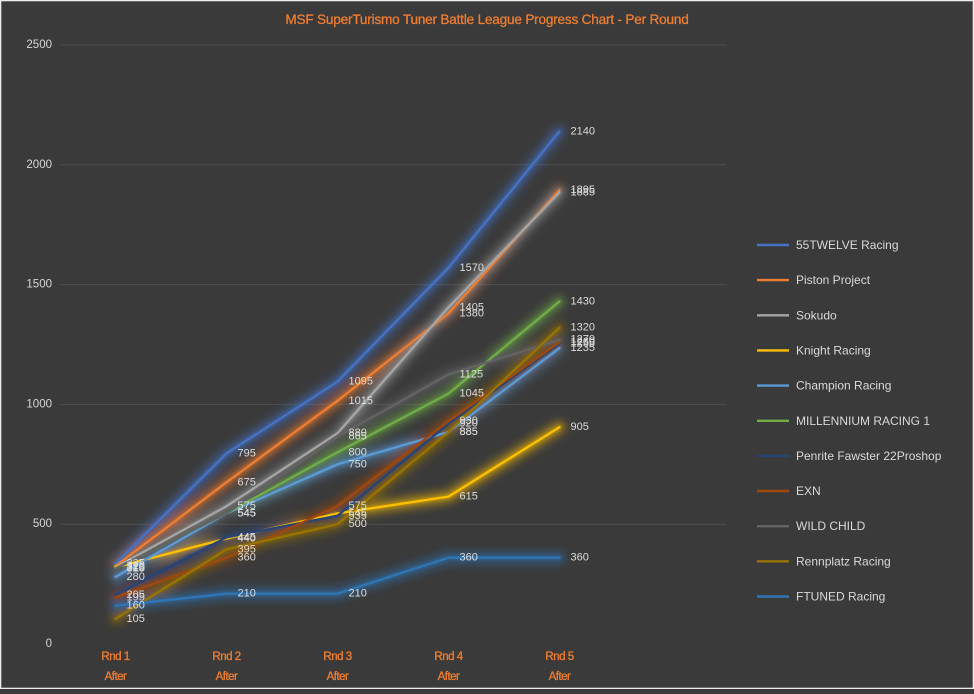  I want to click on svg-text: Rnd 4, so click(448, 657).